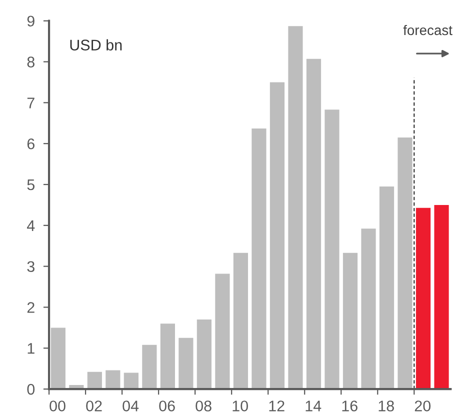  Describe the element at coordinates (31, 348) in the screenshot. I see `y-tick-label: 1` at that location.